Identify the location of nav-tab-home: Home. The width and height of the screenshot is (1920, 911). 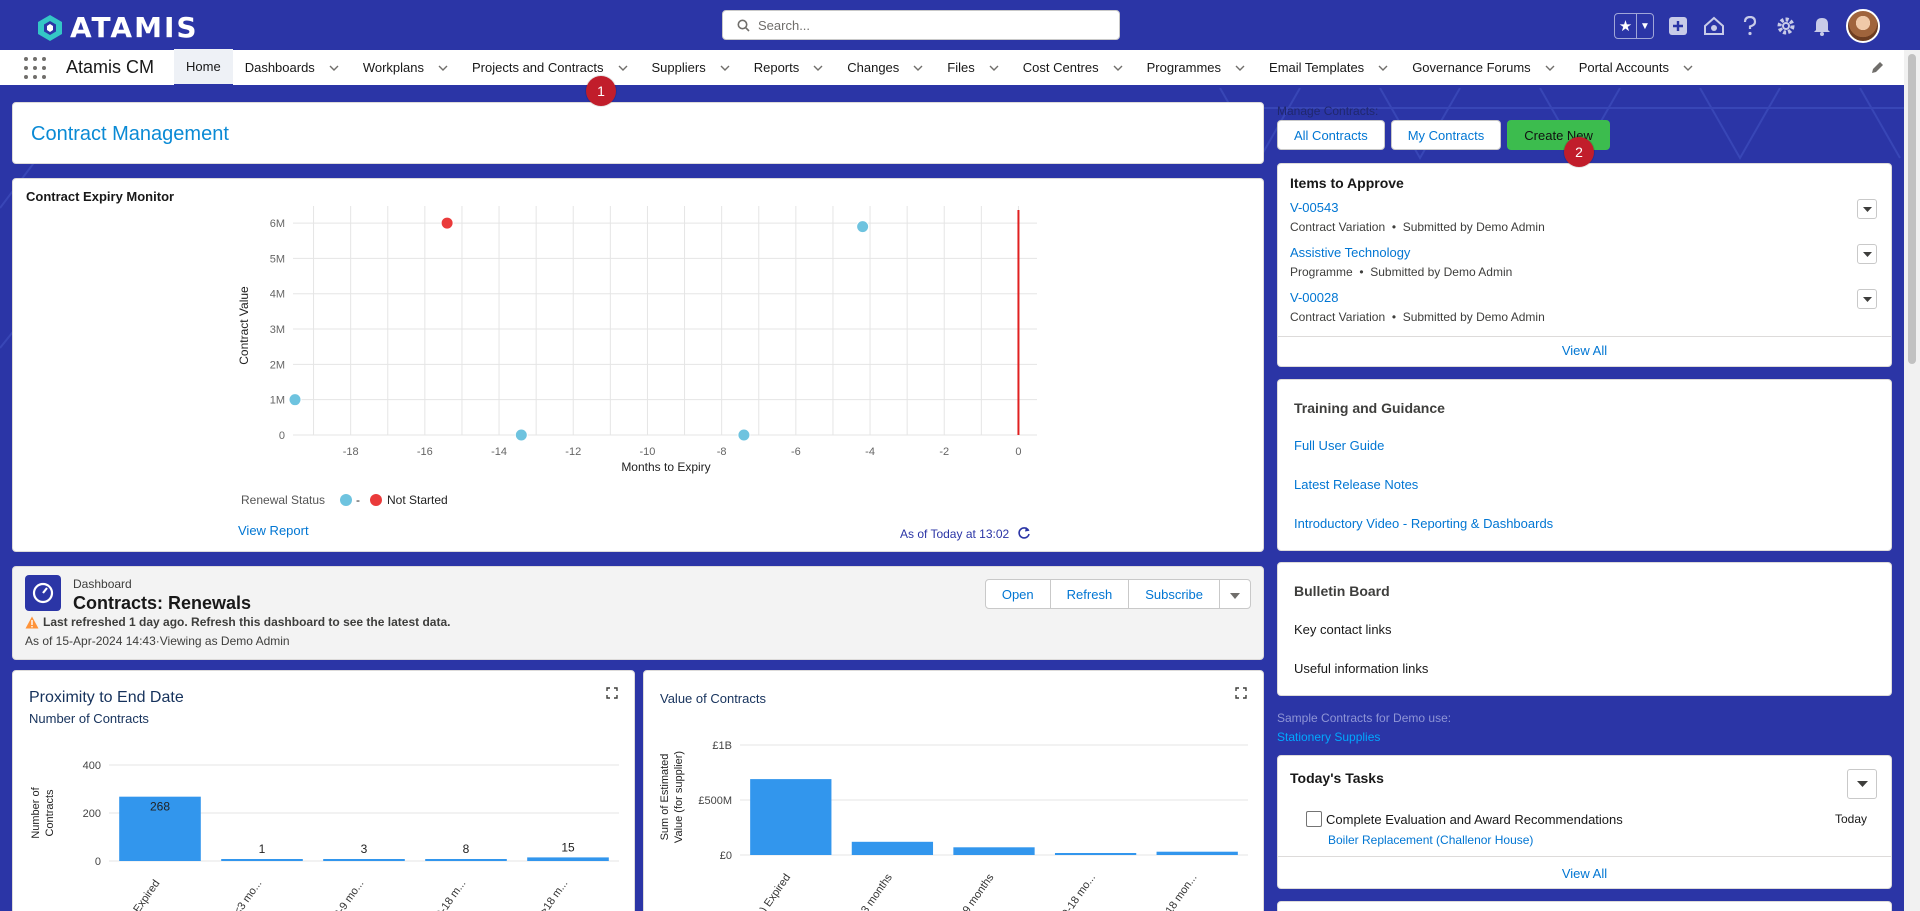
(203, 67).